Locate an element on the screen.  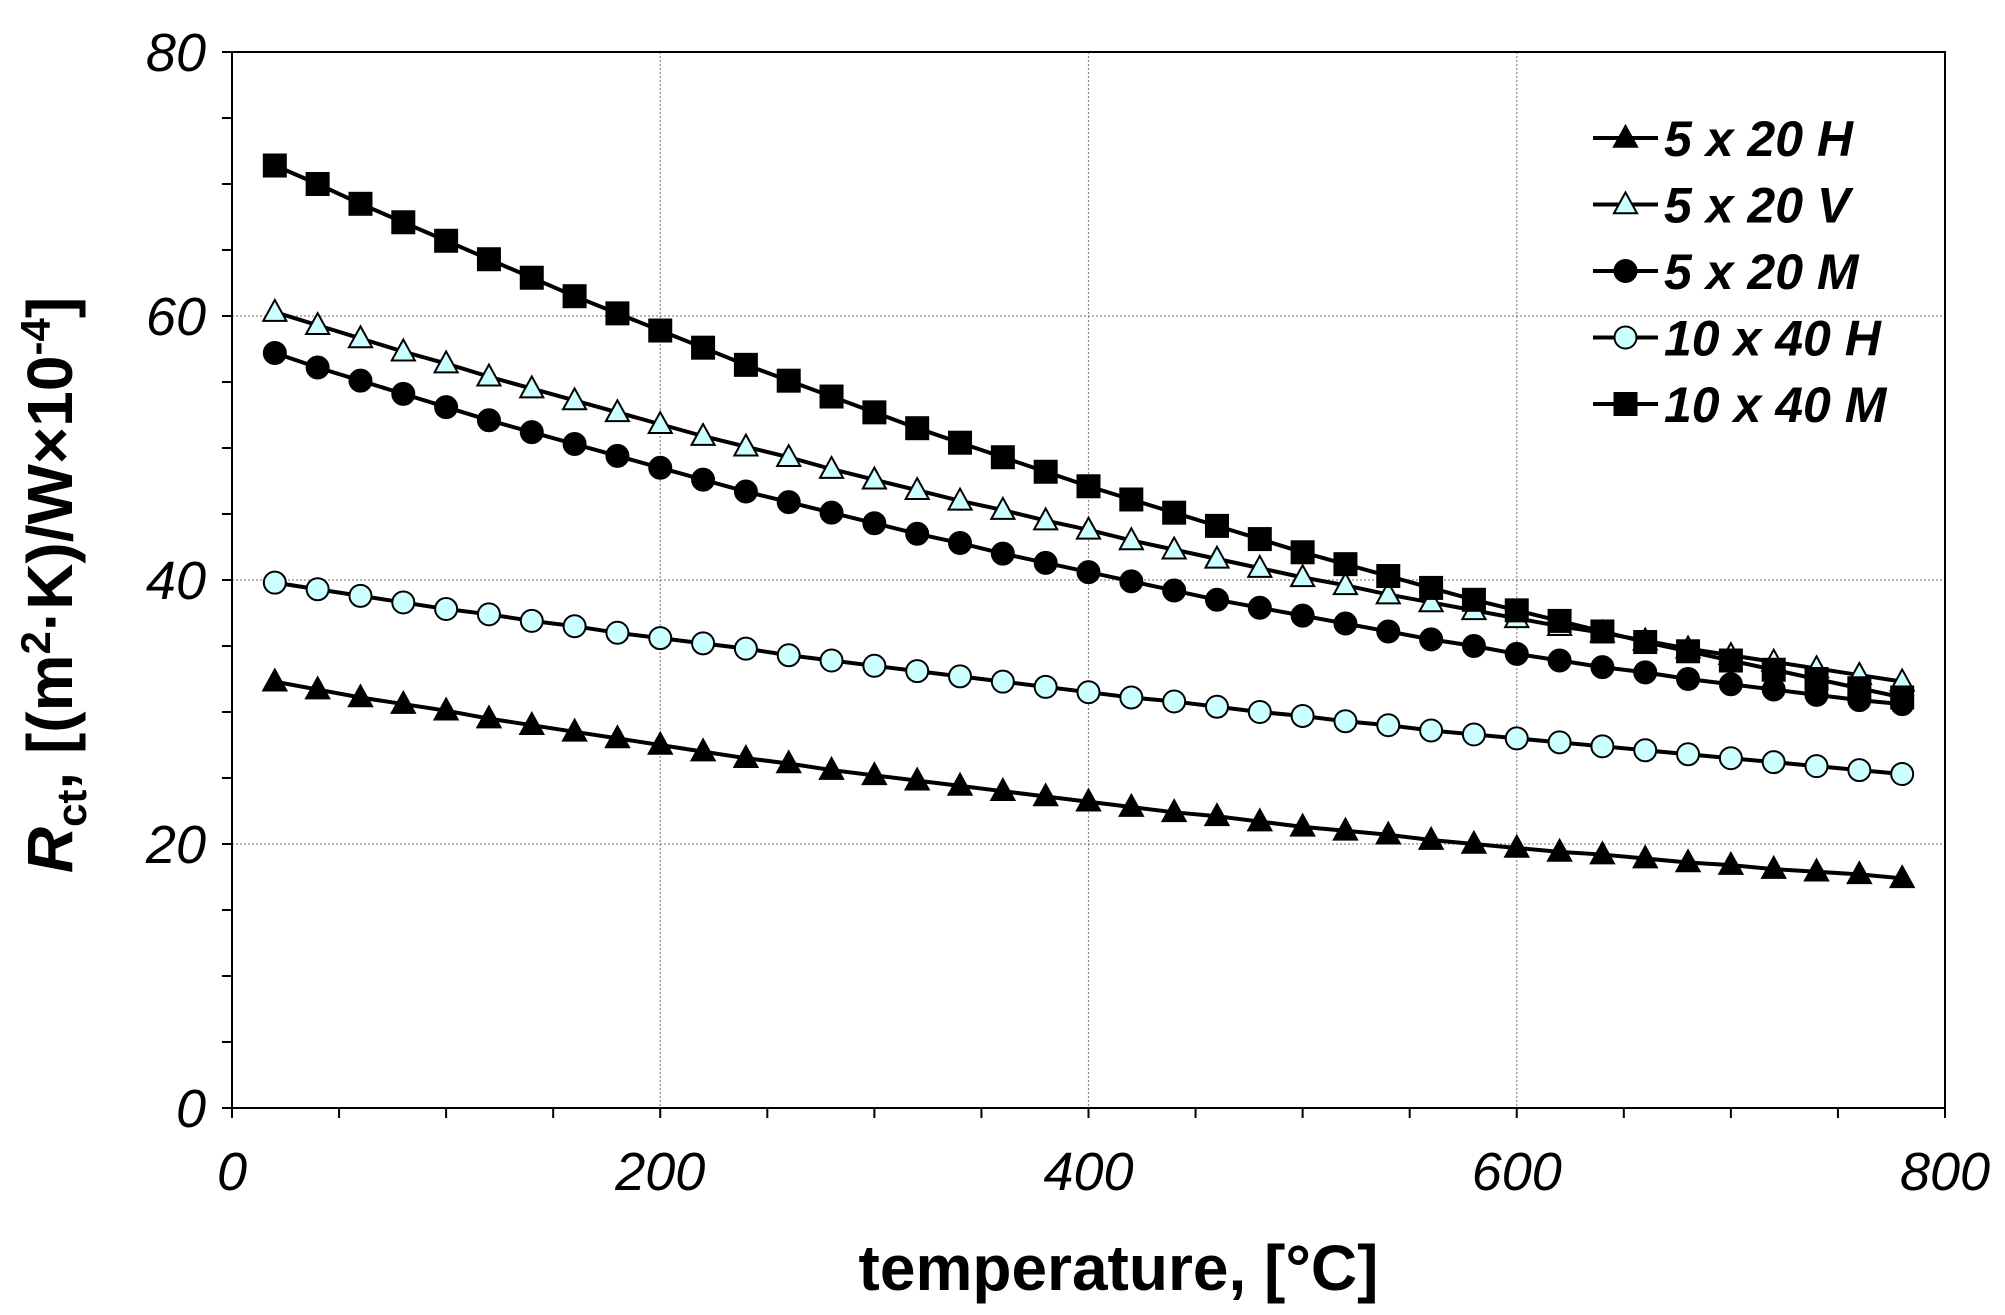
legend-label: 5 x 20 M is located at coordinates (1762, 272).